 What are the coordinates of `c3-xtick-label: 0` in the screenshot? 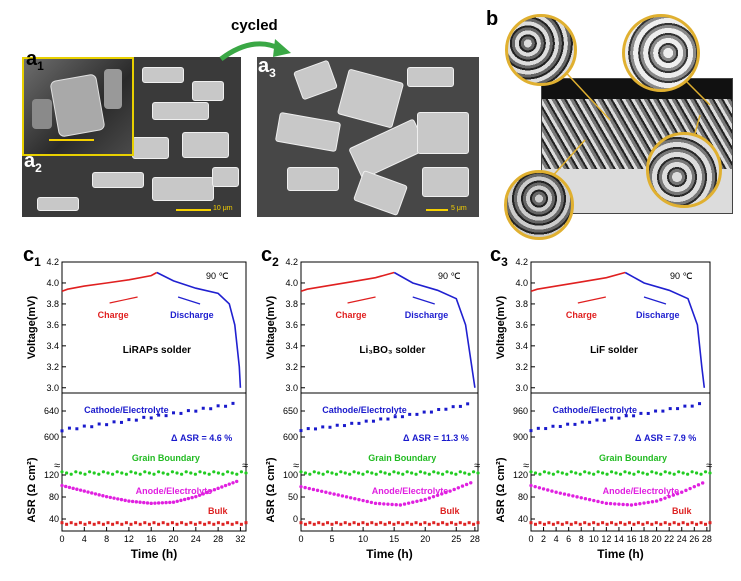 It's located at (530, 539).